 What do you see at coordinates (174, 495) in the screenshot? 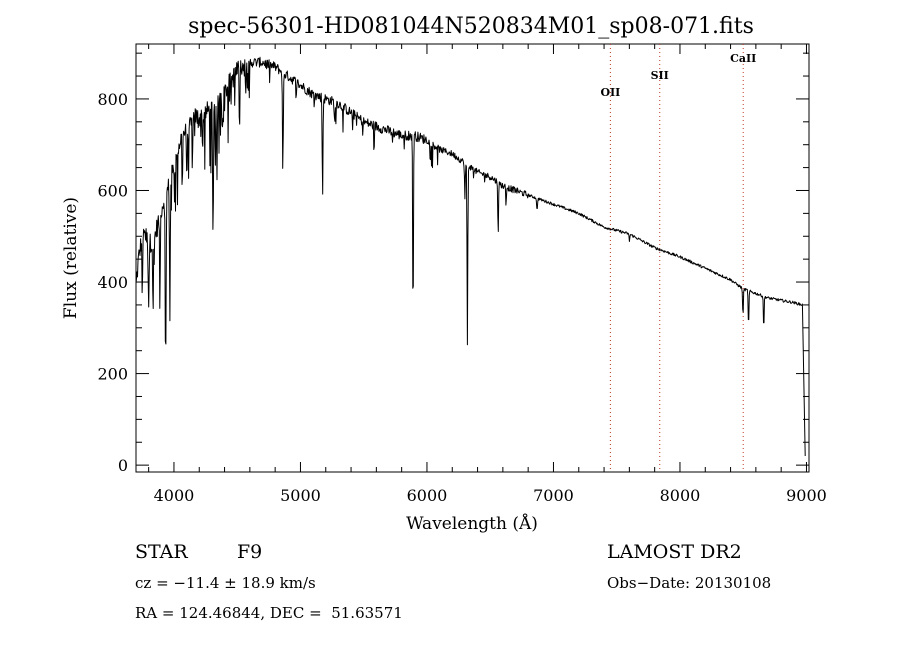
I see `x-tick-label: 4000` at bounding box center [174, 495].